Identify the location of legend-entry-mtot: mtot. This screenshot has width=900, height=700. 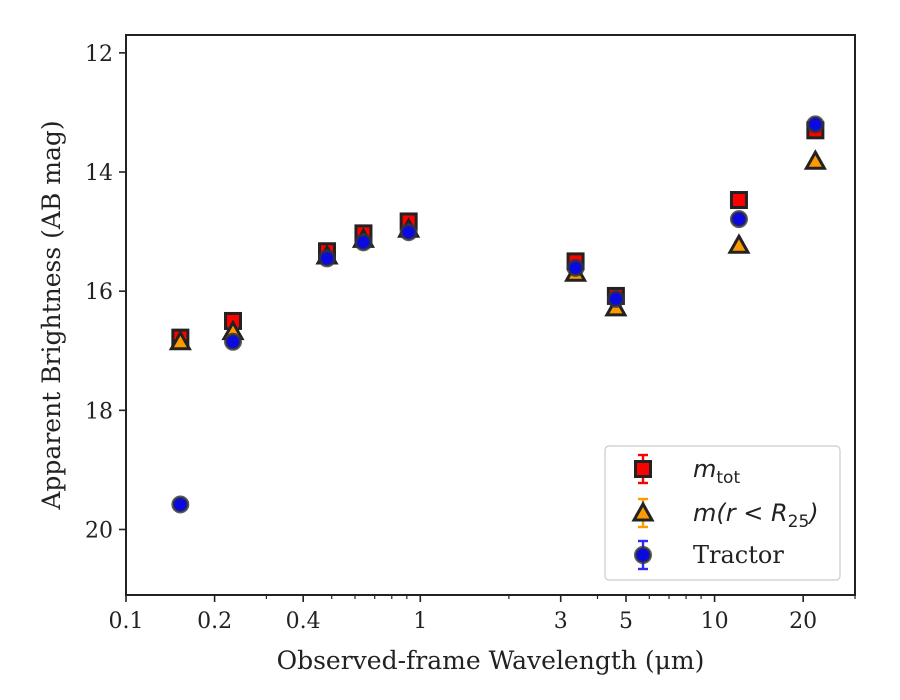
(716, 471).